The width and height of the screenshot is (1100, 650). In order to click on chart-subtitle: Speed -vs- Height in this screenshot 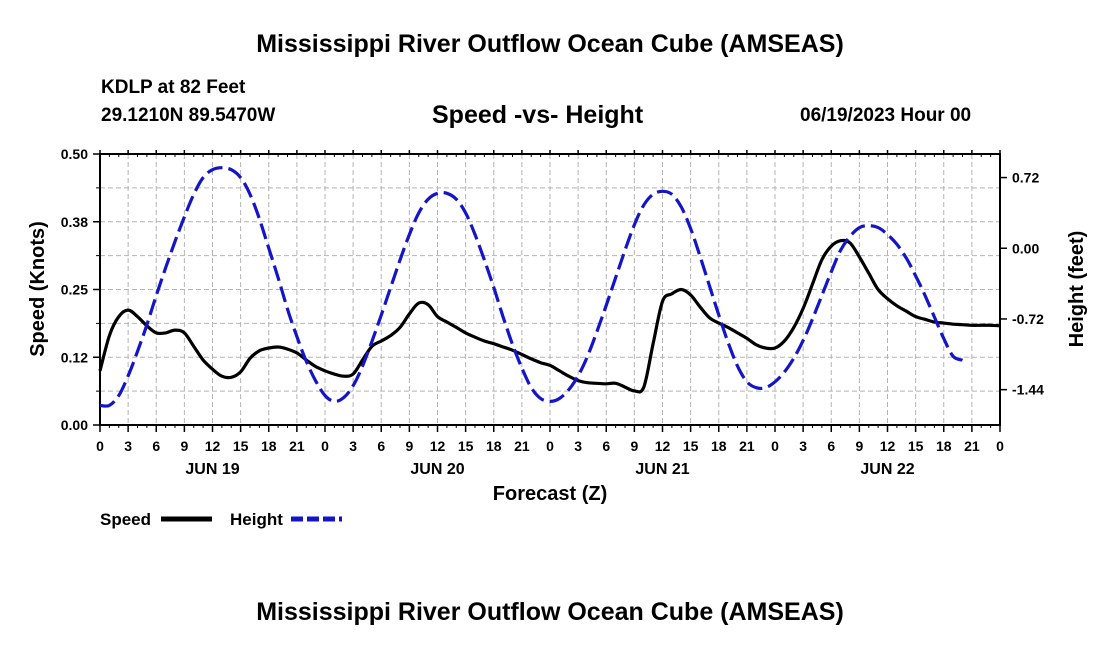, I will do `click(538, 115)`.